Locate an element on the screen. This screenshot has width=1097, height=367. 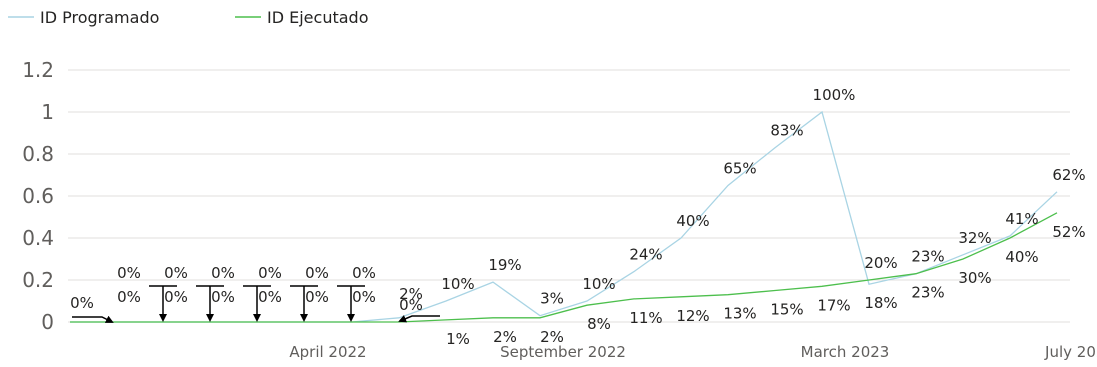
annotation-arrows is located at coordinates (256, 304).